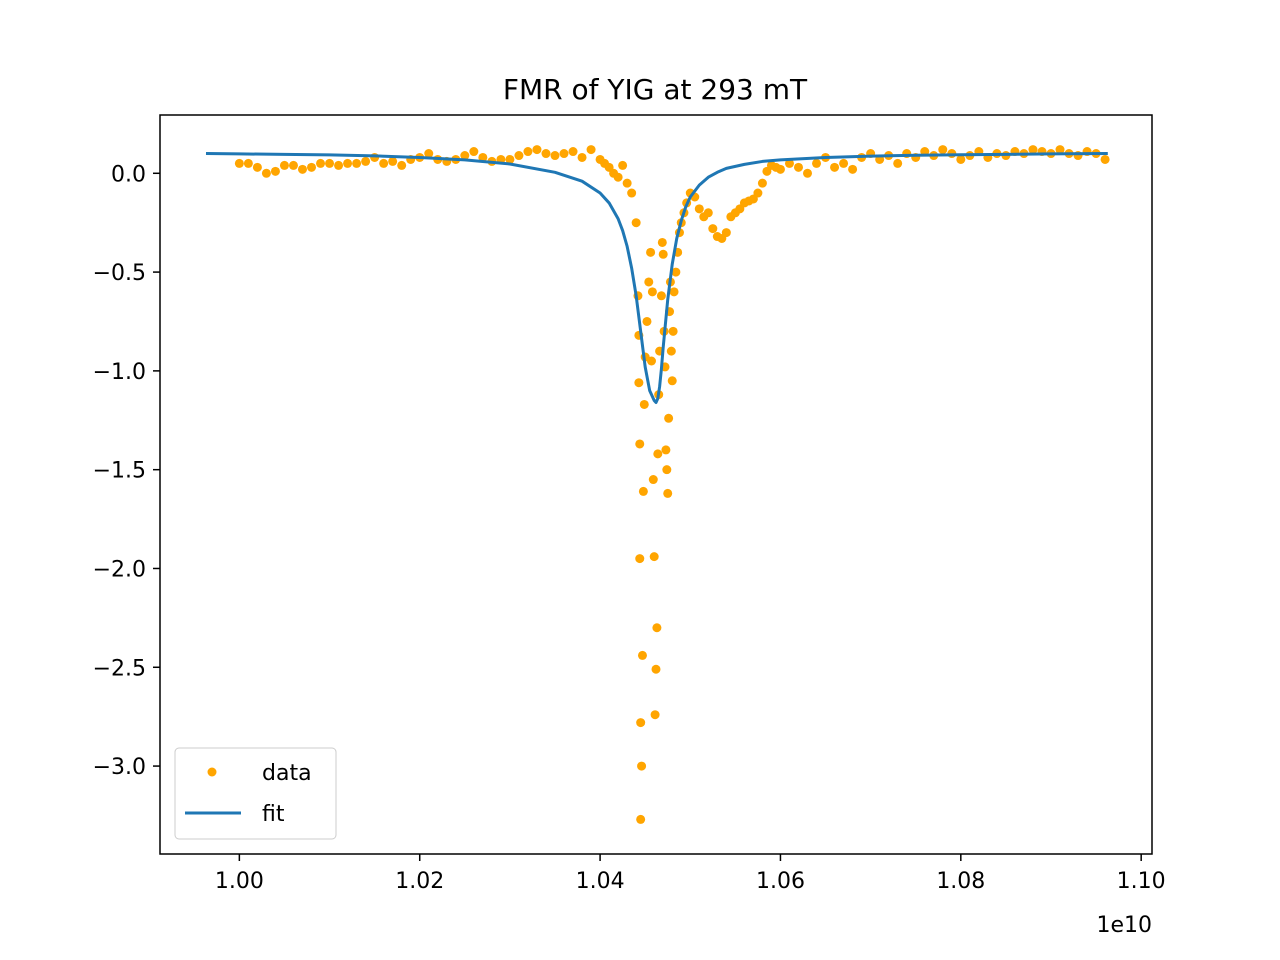  I want to click on y-tick-label: −0.5, so click(119, 273).